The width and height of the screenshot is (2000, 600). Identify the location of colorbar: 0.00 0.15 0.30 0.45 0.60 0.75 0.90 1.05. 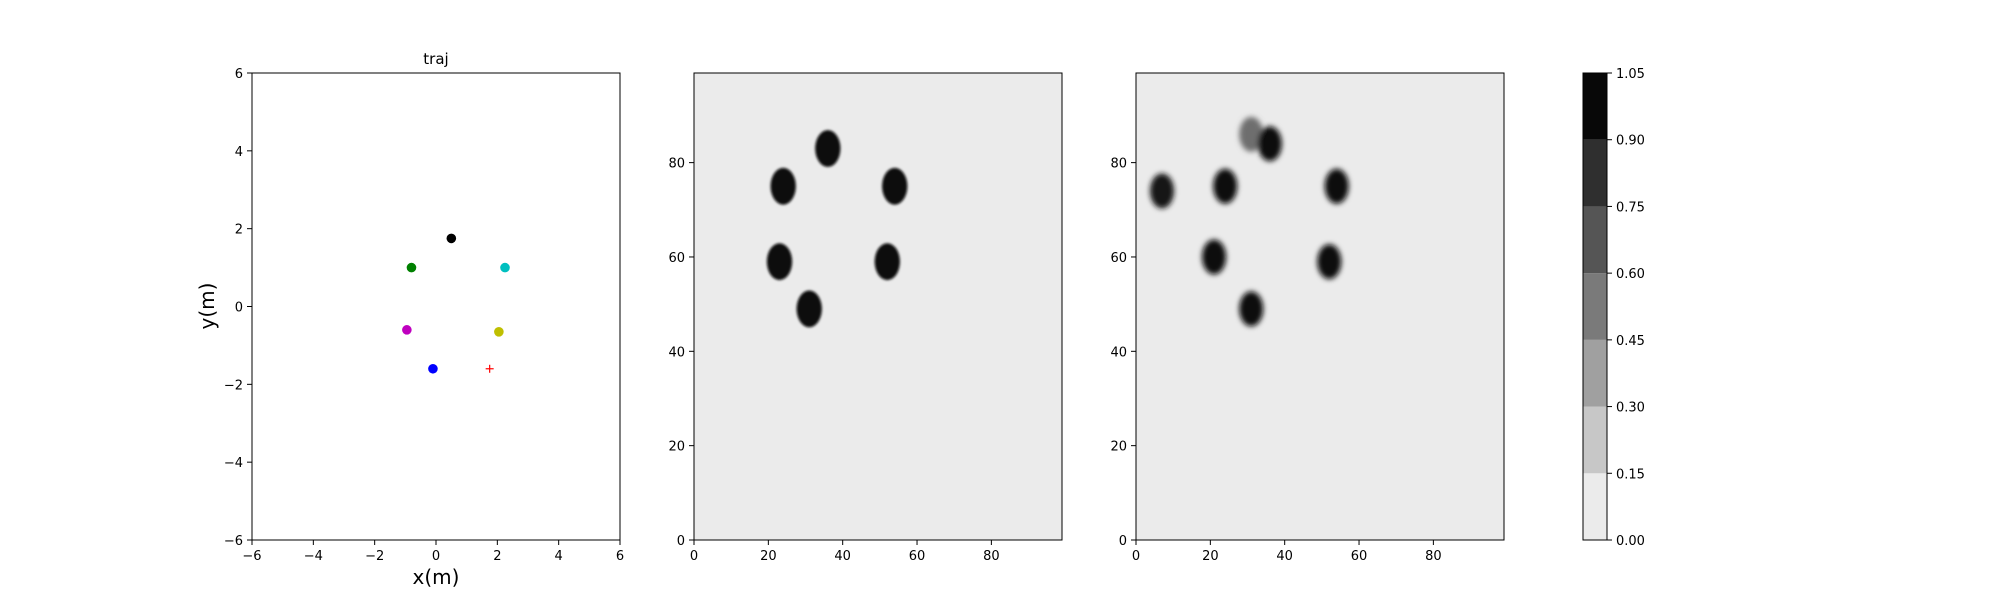
(1613, 308).